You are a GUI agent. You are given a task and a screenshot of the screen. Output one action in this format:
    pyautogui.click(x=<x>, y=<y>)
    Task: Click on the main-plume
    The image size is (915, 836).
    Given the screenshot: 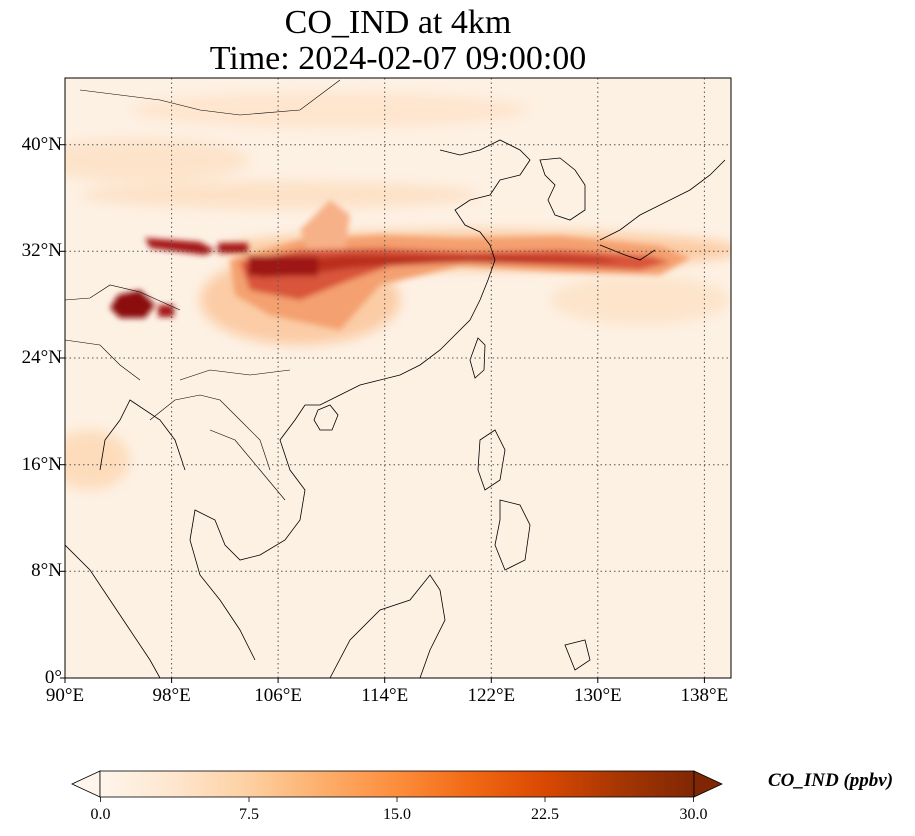 What is the action you would take?
    pyautogui.click(x=400, y=265)
    